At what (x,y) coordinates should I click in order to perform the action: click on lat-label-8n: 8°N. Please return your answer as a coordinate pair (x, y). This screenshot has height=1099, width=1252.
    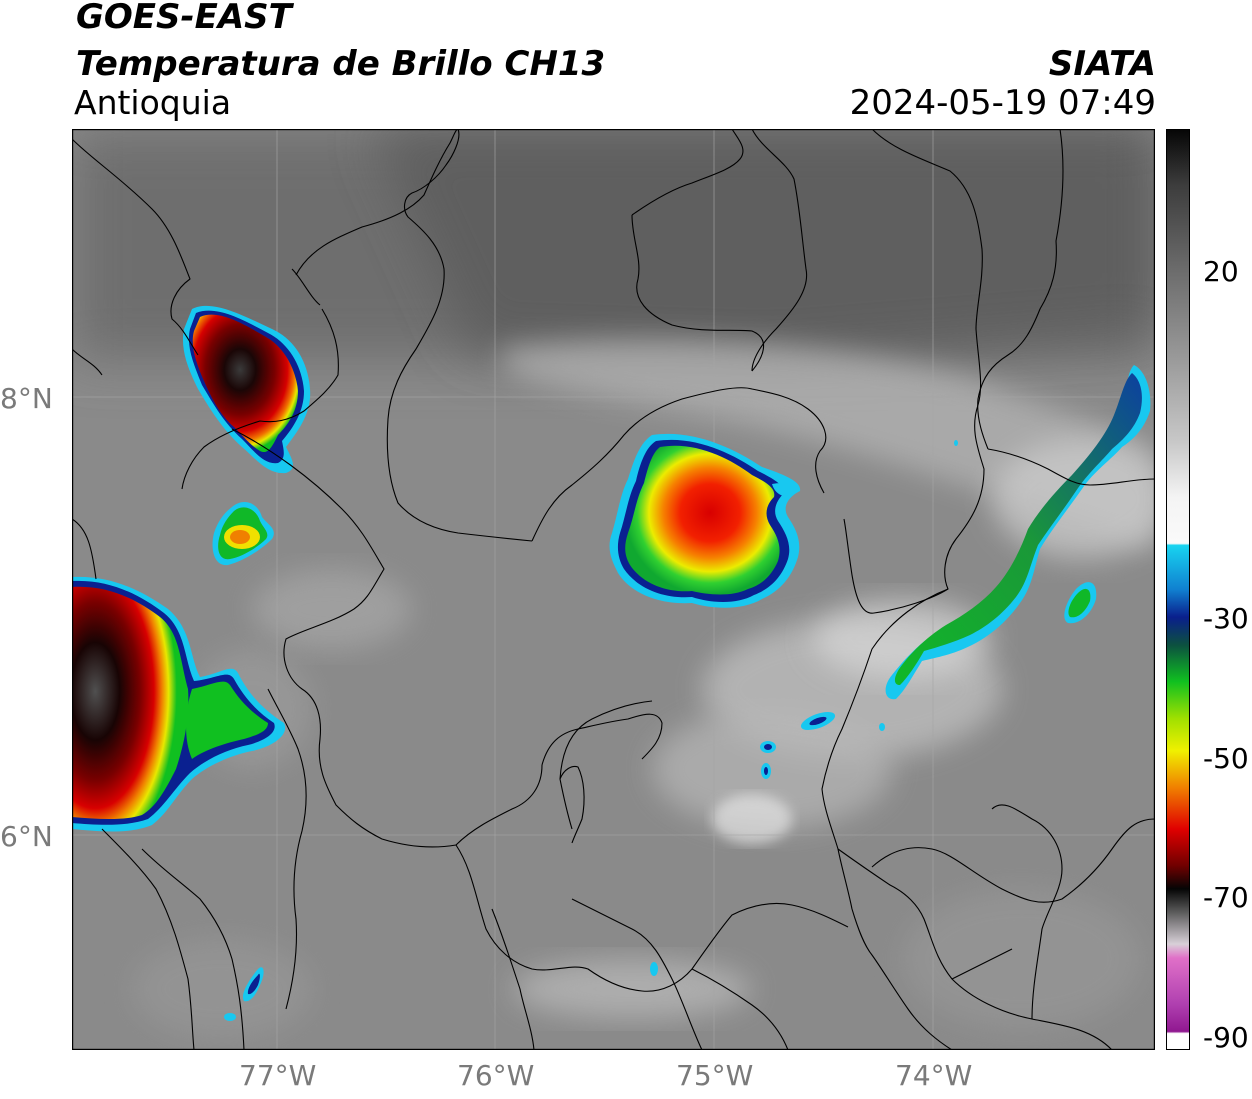
    Looking at the image, I should click on (26, 398).